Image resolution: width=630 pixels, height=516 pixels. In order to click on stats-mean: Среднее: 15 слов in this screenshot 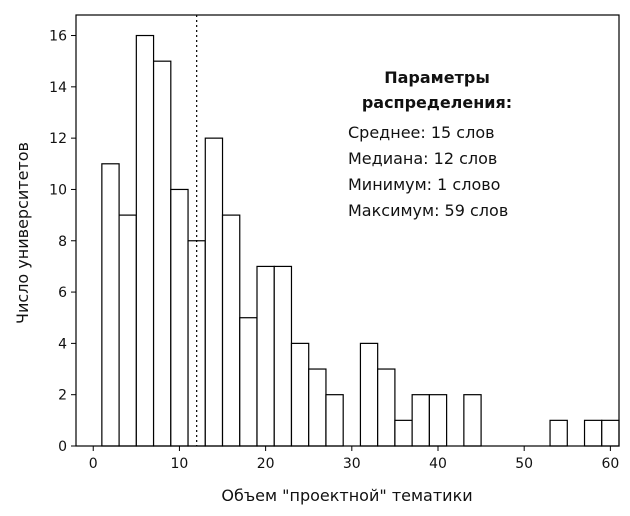, I will do `click(421, 132)`.